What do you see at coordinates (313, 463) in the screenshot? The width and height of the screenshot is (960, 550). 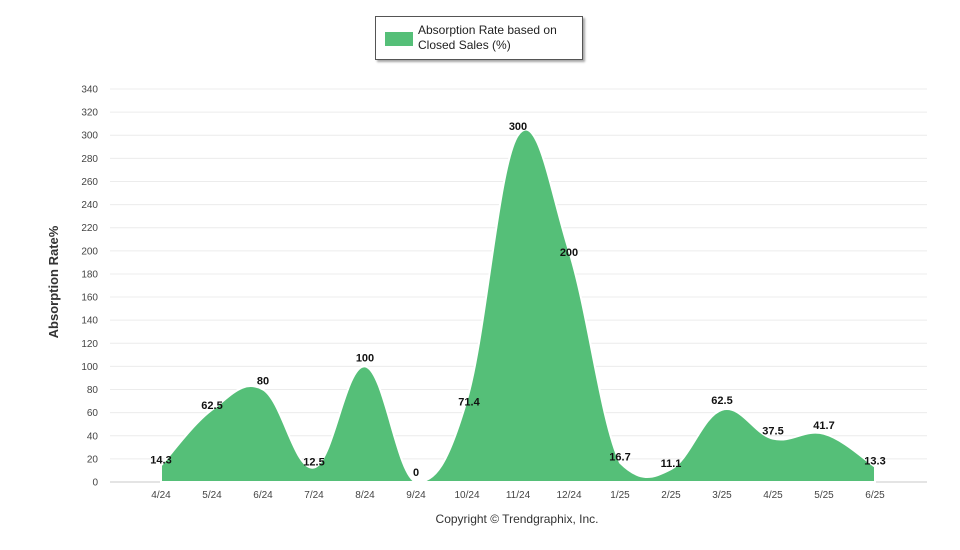 I see `data-label: 12.5` at bounding box center [313, 463].